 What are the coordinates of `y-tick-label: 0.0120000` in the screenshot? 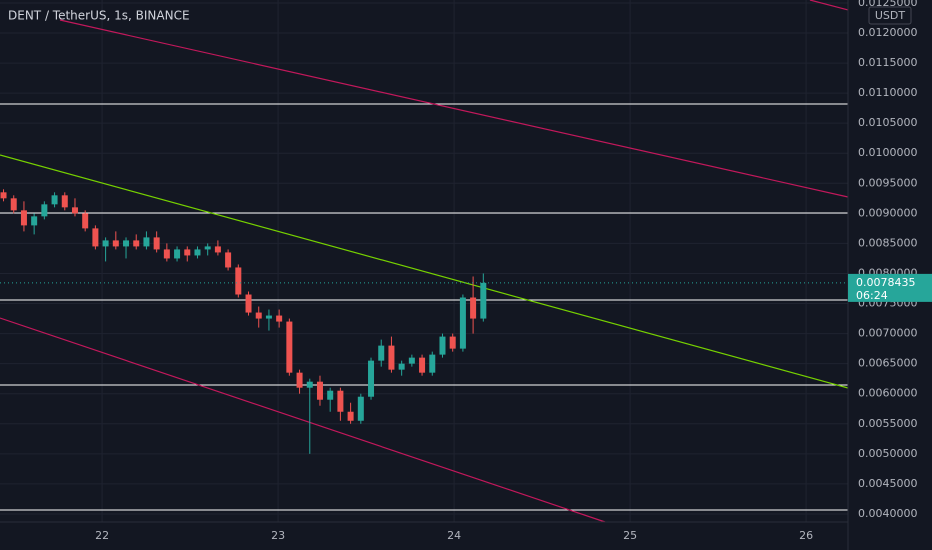 It's located at (888, 32).